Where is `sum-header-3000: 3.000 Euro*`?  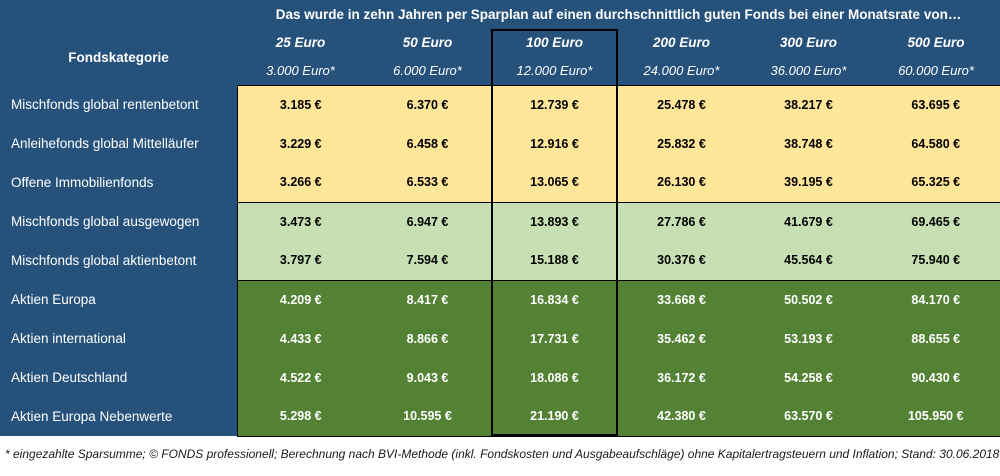 sum-header-3000: 3.000 Euro* is located at coordinates (300, 70).